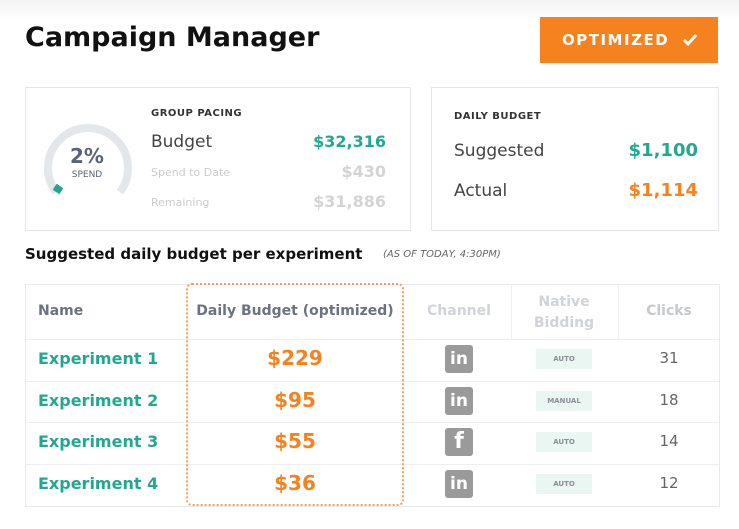  I want to click on gauge, so click(88, 159).